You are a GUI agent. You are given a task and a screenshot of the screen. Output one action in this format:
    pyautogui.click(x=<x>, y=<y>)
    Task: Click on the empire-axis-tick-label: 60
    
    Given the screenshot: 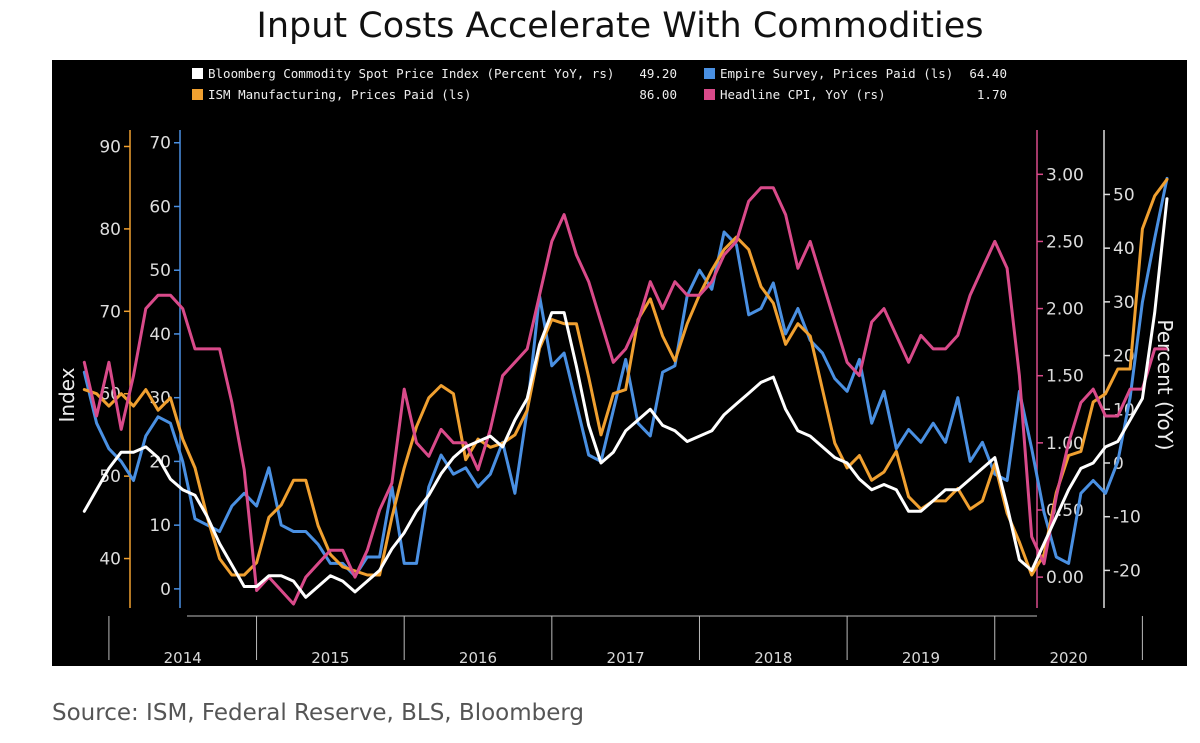 What is the action you would take?
    pyautogui.click(x=160, y=207)
    